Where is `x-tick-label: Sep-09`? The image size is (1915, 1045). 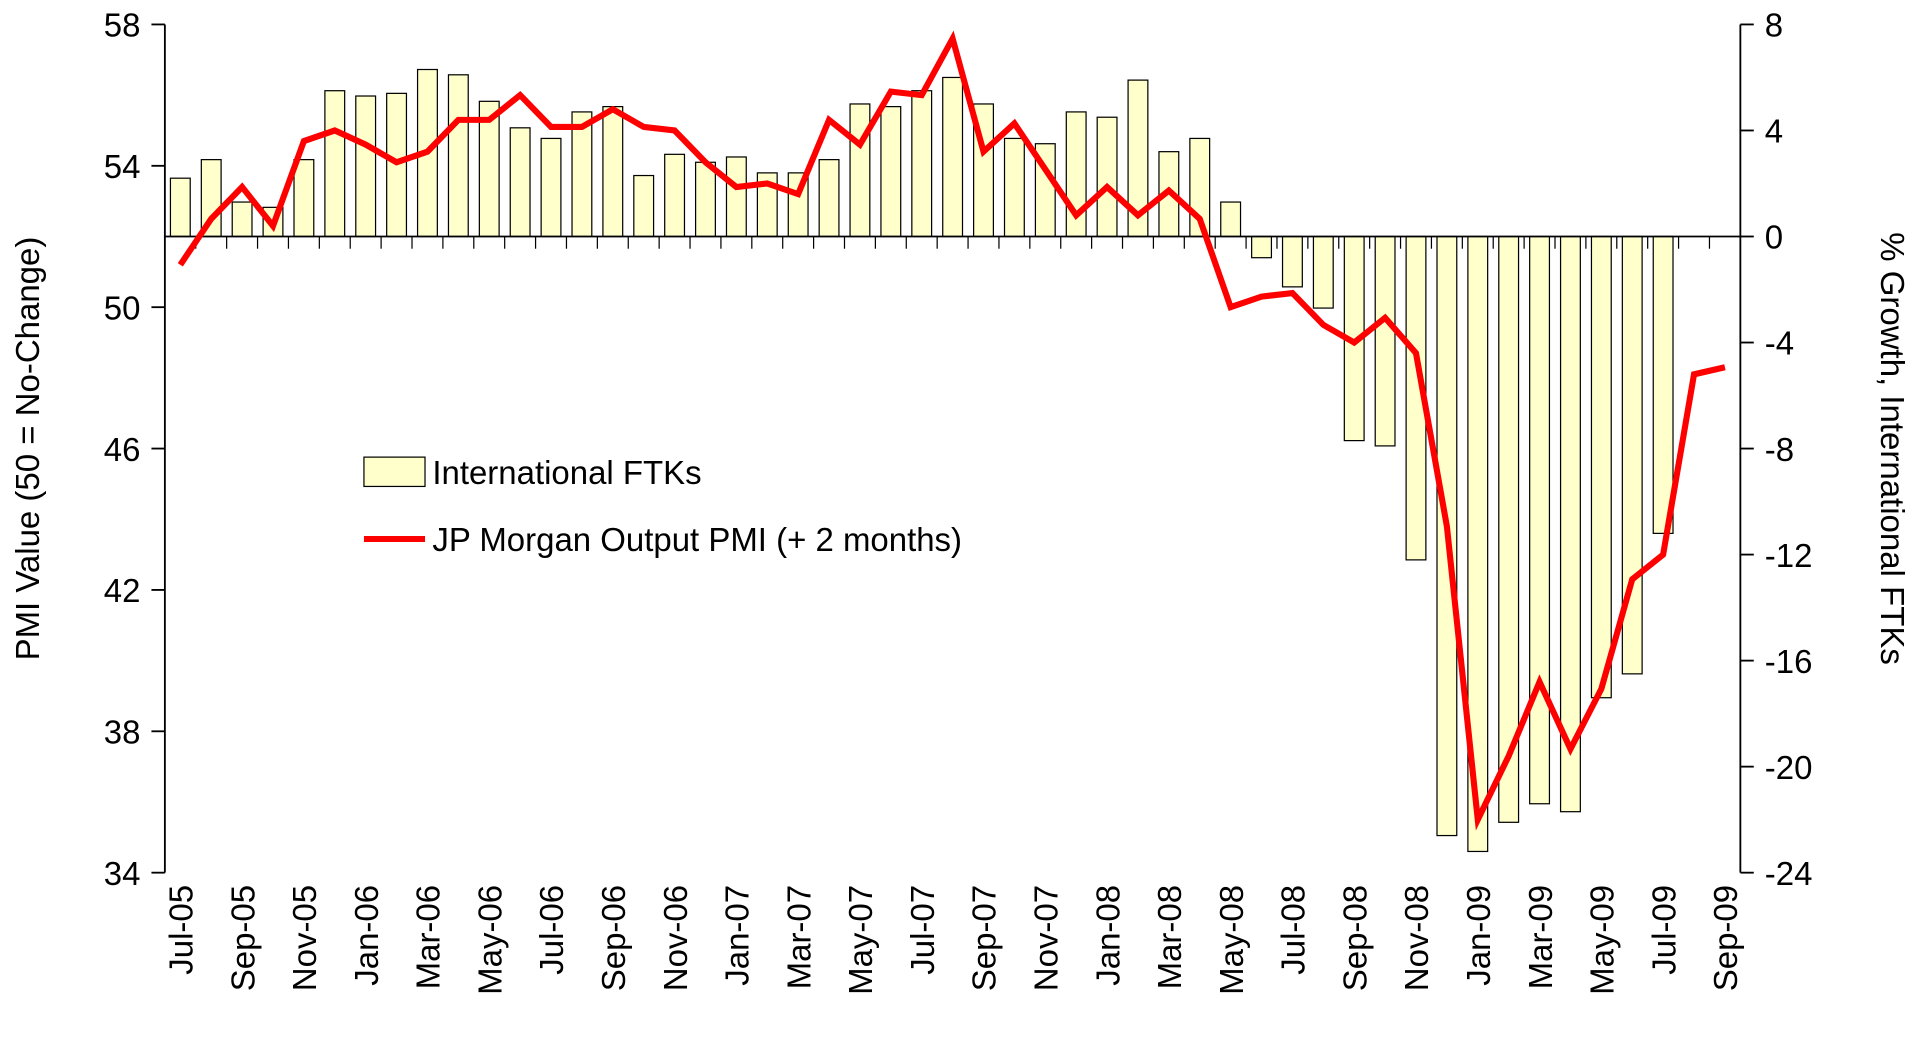 x-tick-label: Sep-09 is located at coordinates (1725, 938).